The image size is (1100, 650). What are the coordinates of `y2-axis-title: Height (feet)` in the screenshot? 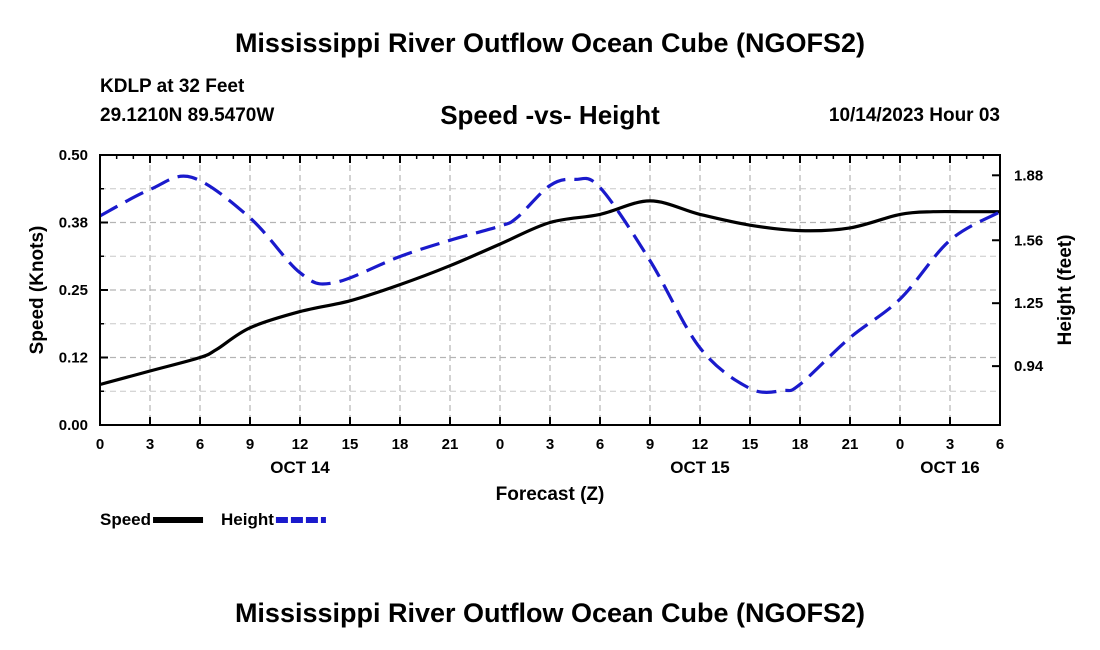 It's located at (1065, 290).